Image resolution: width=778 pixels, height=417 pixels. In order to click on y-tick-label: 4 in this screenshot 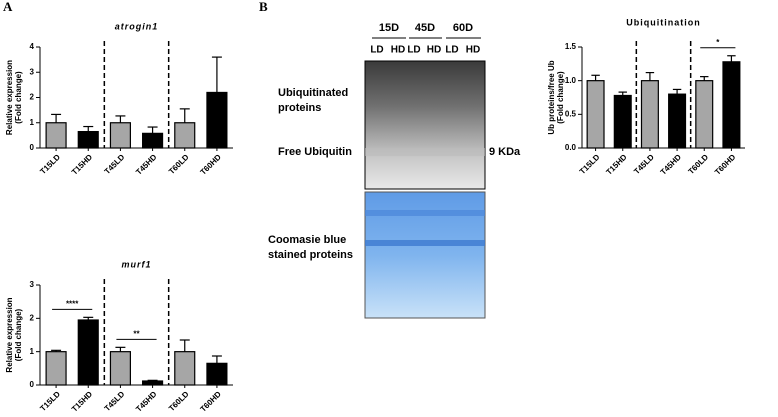, I will do `click(32, 46)`.